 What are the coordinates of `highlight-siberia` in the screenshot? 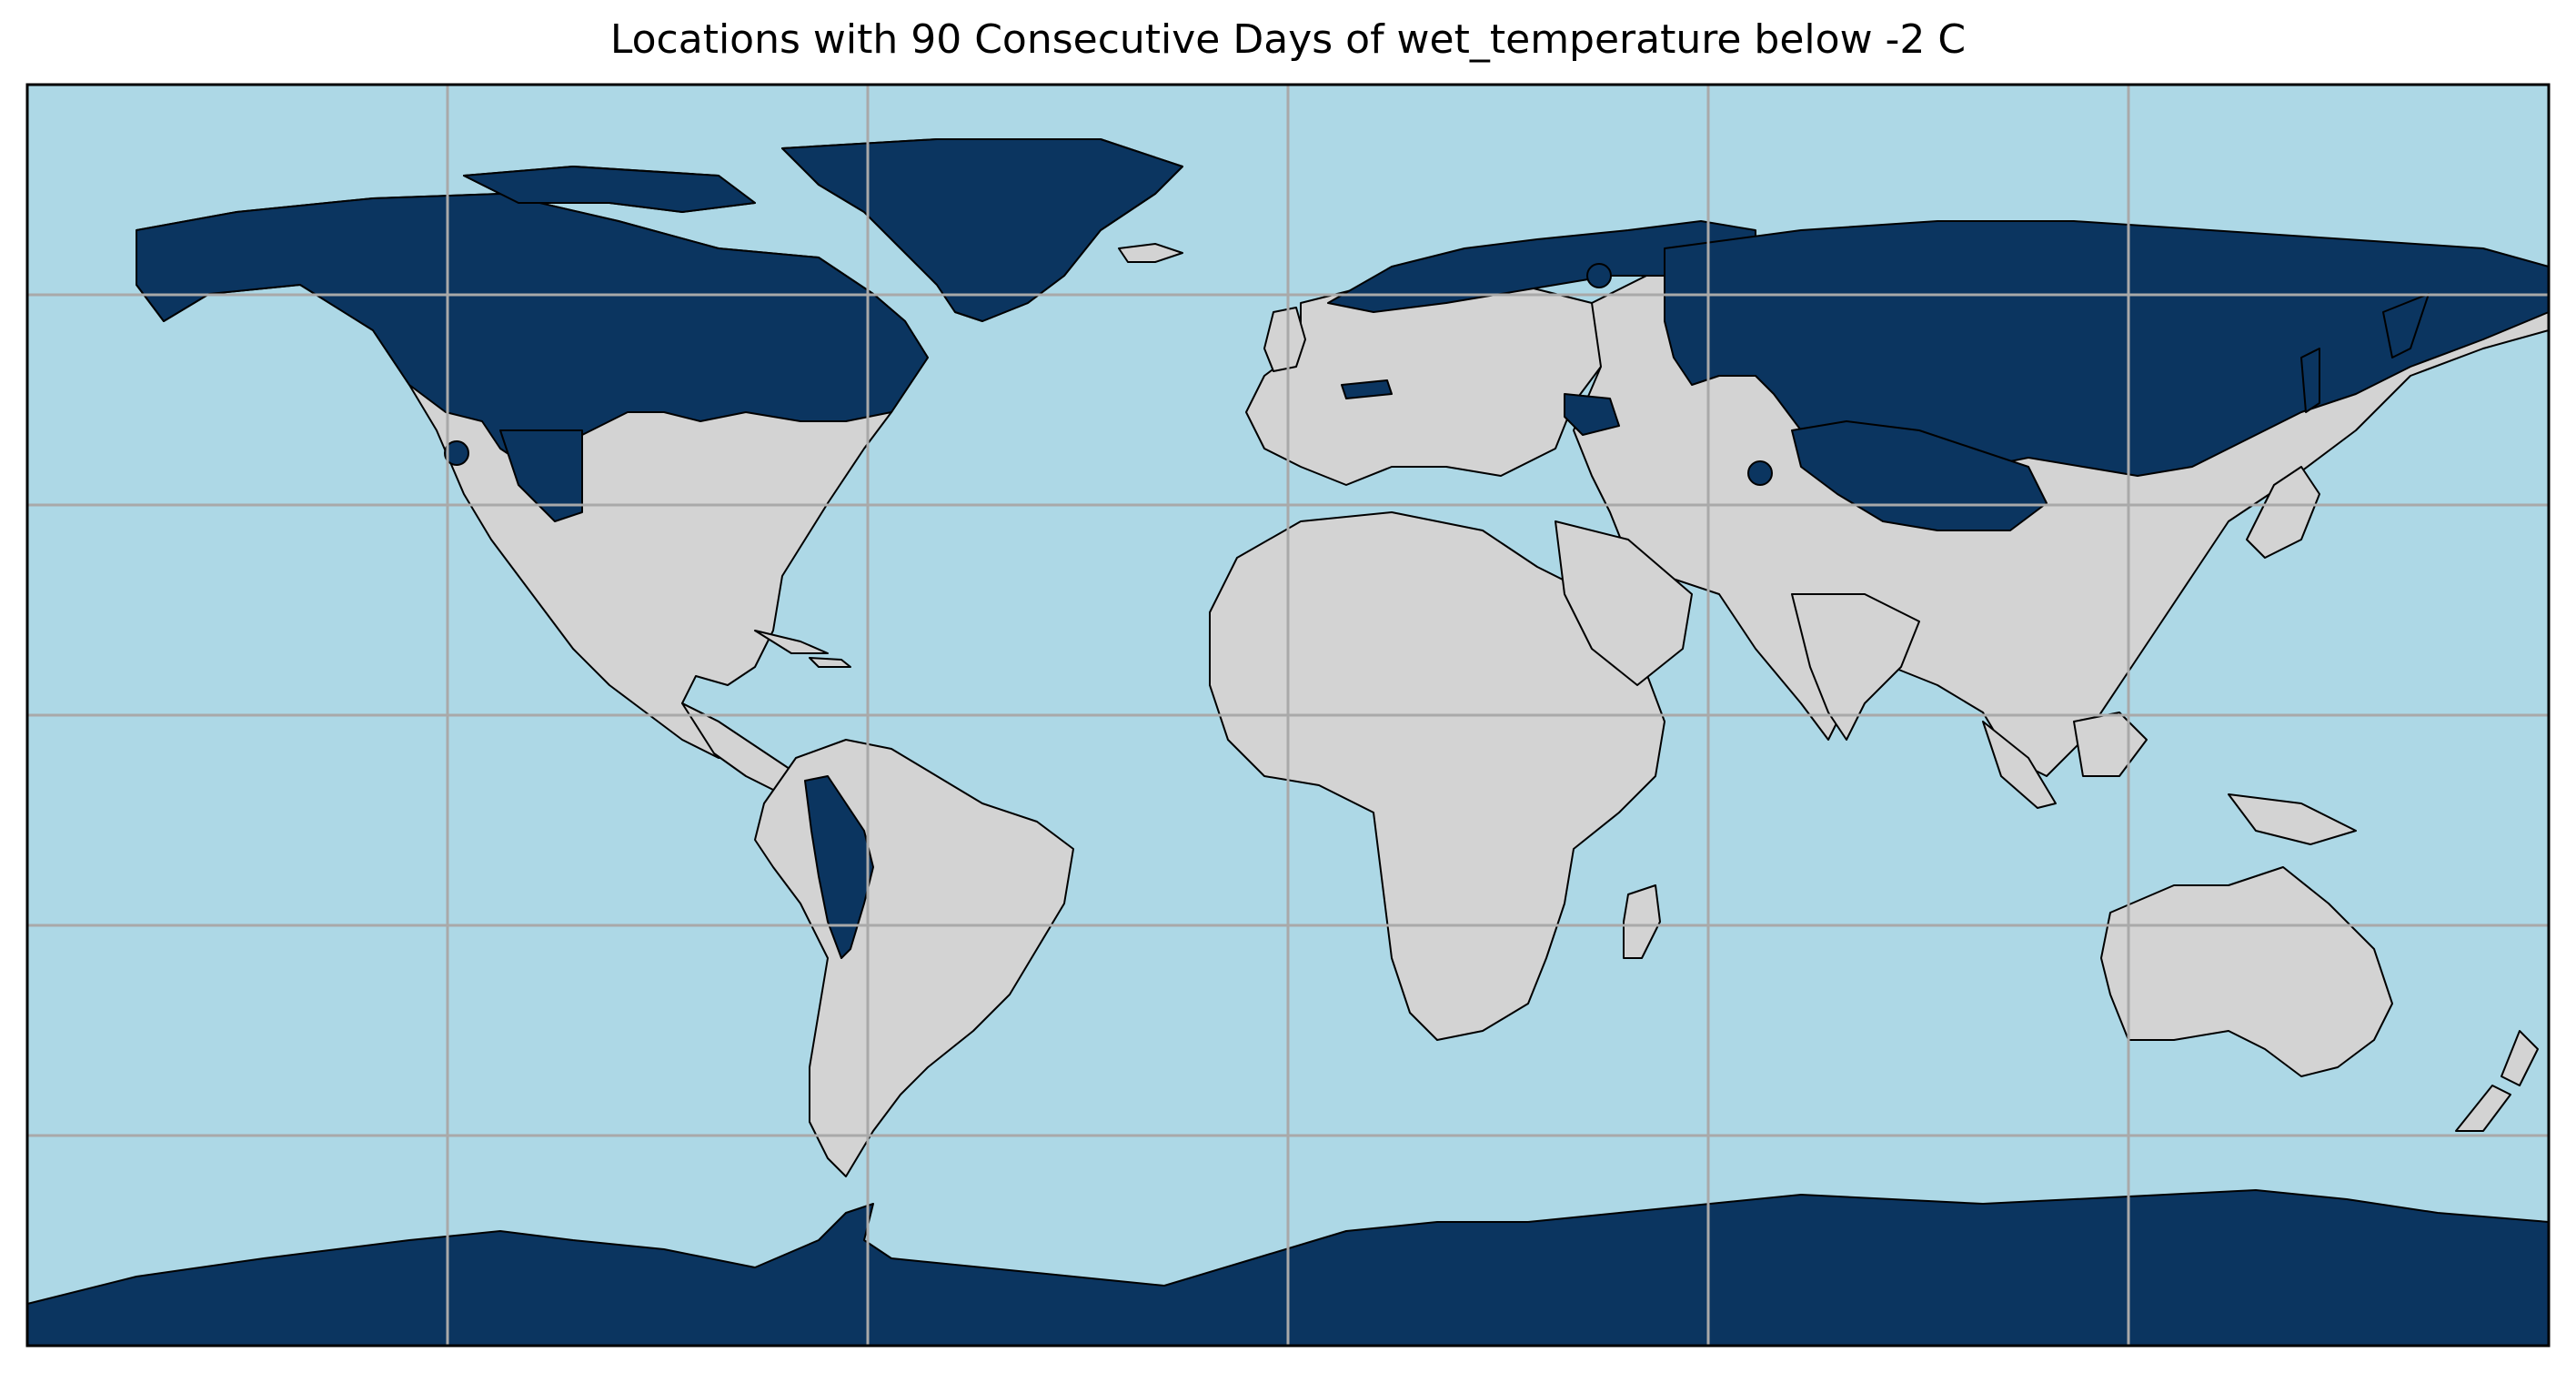 It's located at (2107, 348).